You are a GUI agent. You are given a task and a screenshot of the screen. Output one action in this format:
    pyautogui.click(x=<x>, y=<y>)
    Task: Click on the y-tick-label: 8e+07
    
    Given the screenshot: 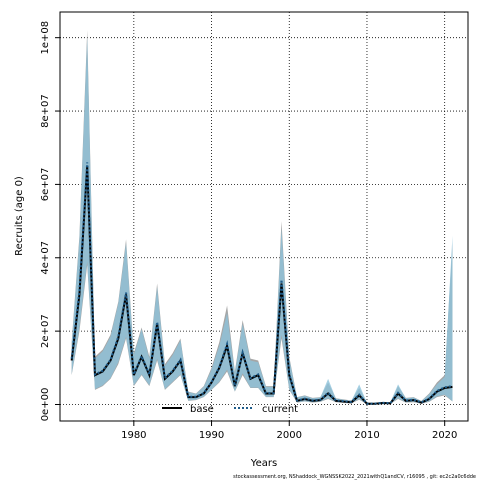 What is the action you would take?
    pyautogui.click(x=45, y=111)
    